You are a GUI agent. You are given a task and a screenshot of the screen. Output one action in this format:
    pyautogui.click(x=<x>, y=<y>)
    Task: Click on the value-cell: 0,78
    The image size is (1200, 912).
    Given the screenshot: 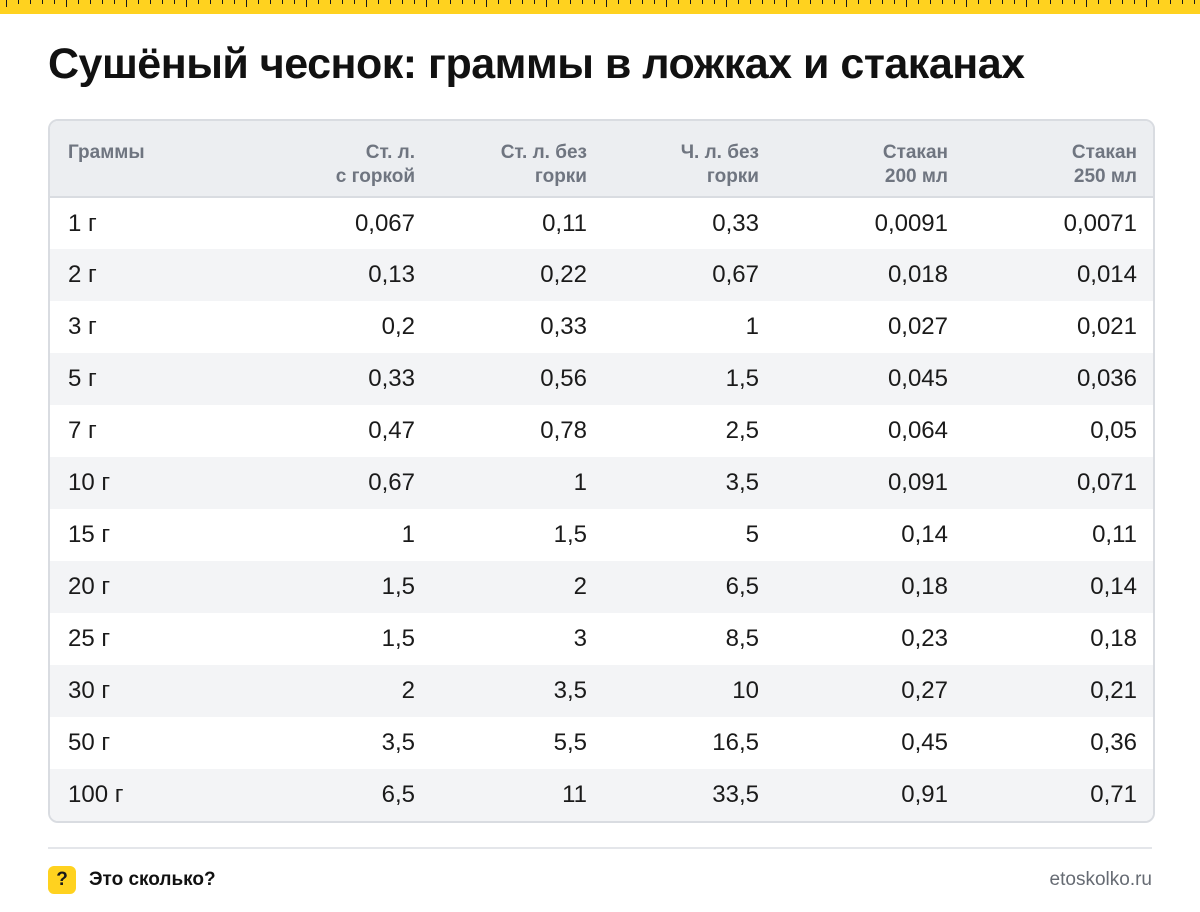 What is the action you would take?
    pyautogui.click(x=563, y=430)
    